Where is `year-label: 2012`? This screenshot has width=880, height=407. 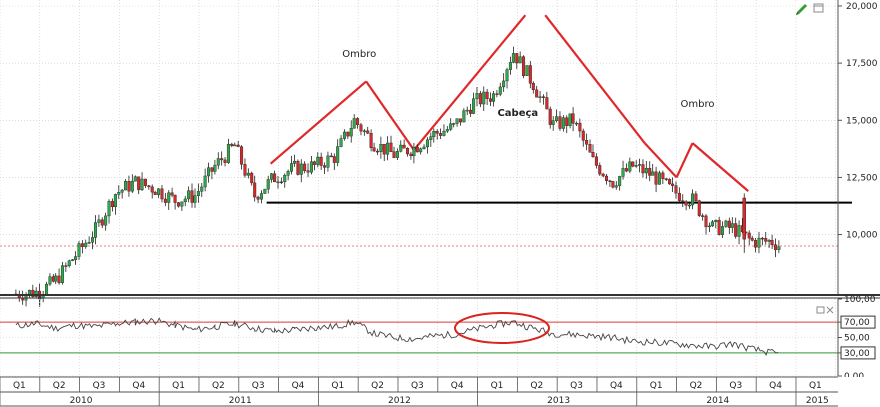
year-label: 2012 is located at coordinates (399, 401).